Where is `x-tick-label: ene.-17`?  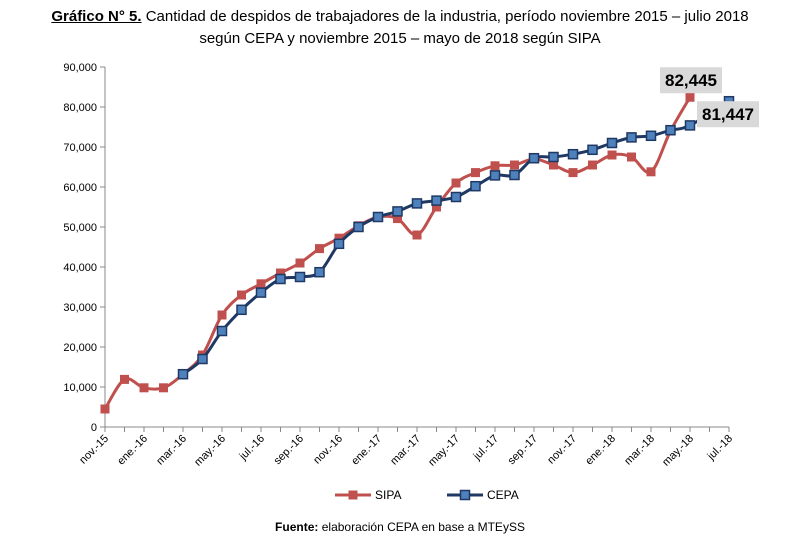
x-tick-label: ene.-17 is located at coordinates (366, 450).